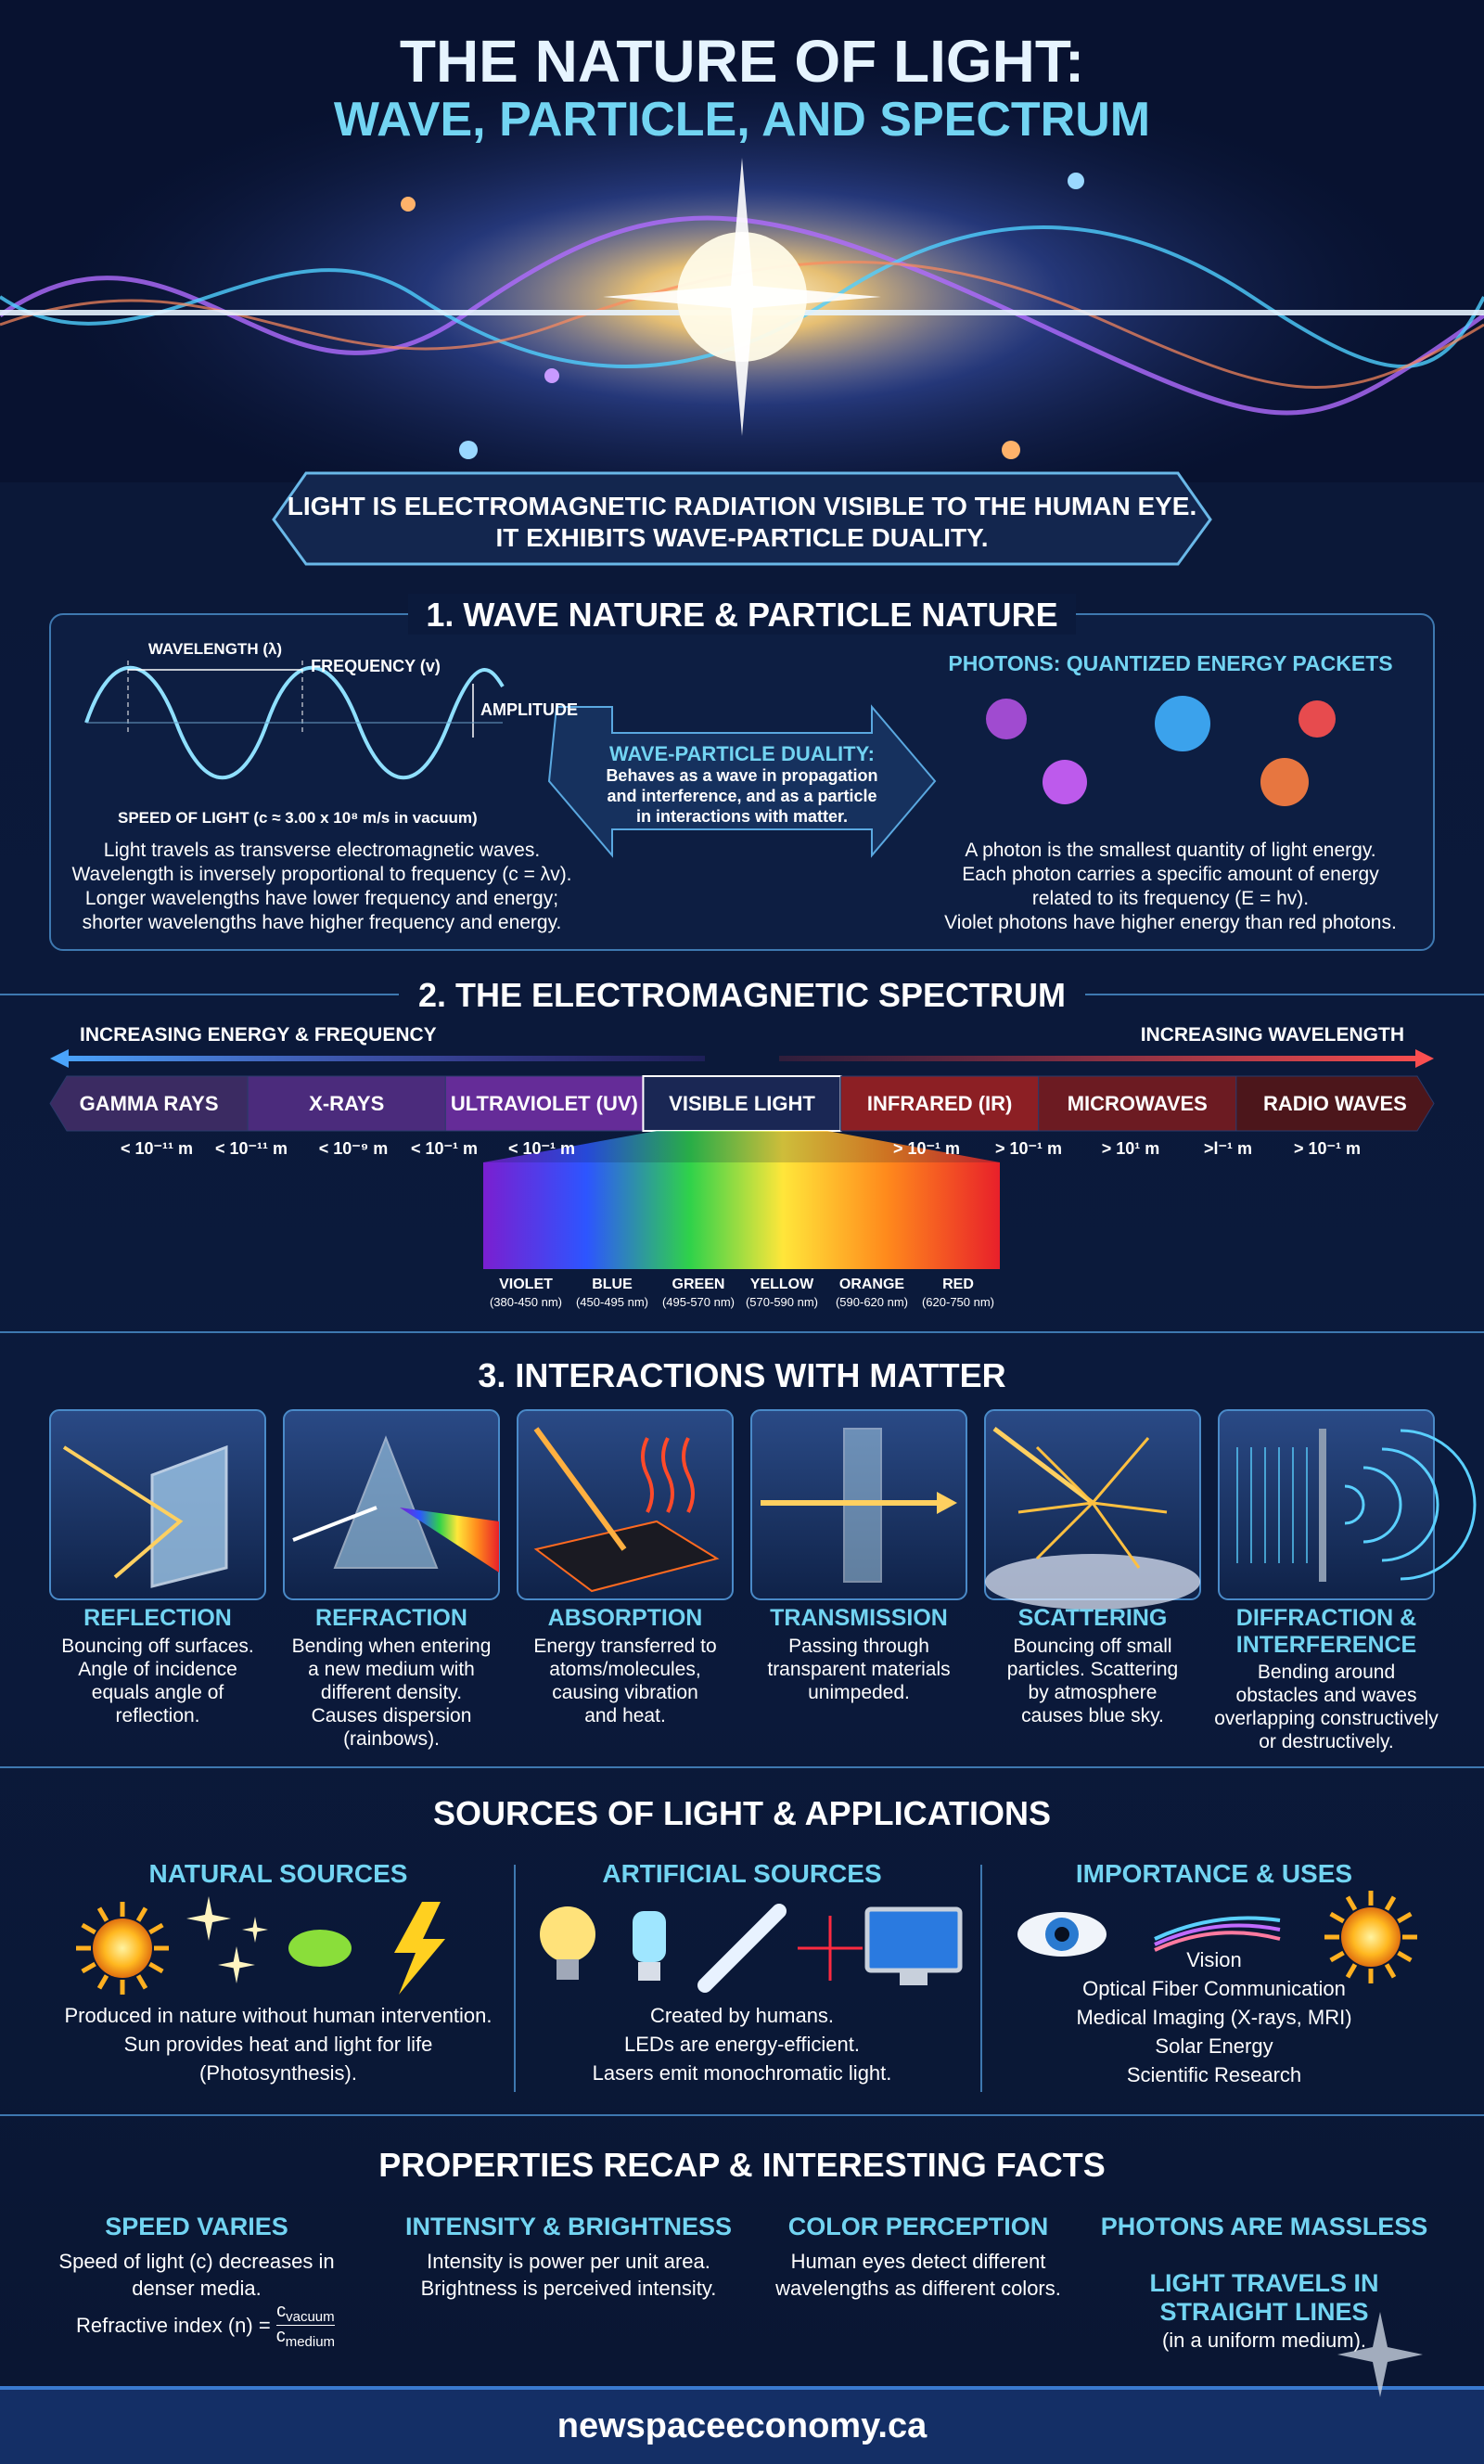 Image resolution: width=1484 pixels, height=2464 pixels. I want to click on interaction-text: reflection., so click(157, 1715).